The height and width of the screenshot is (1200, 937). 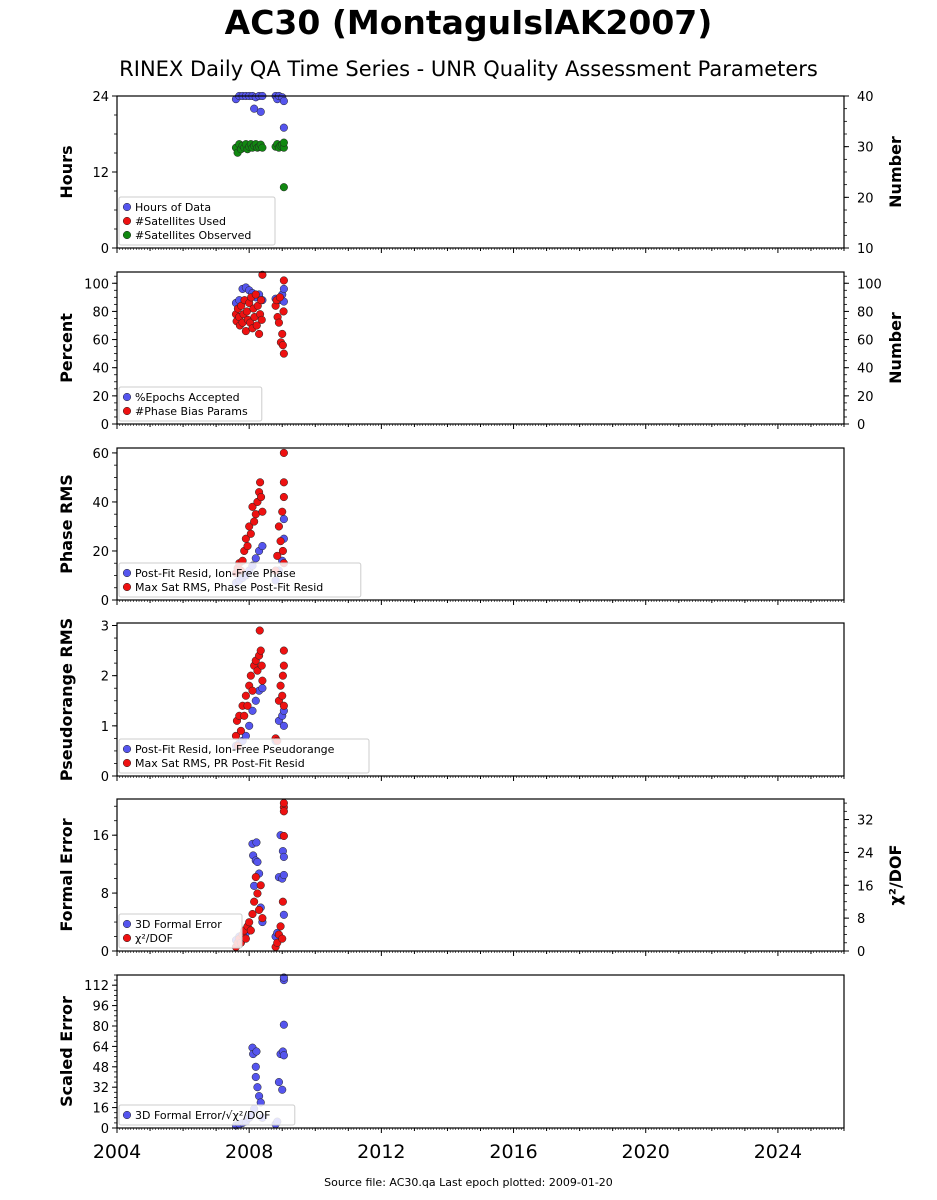 What do you see at coordinates (105, 727) in the screenshot?
I see `y-tick-label: 1` at bounding box center [105, 727].